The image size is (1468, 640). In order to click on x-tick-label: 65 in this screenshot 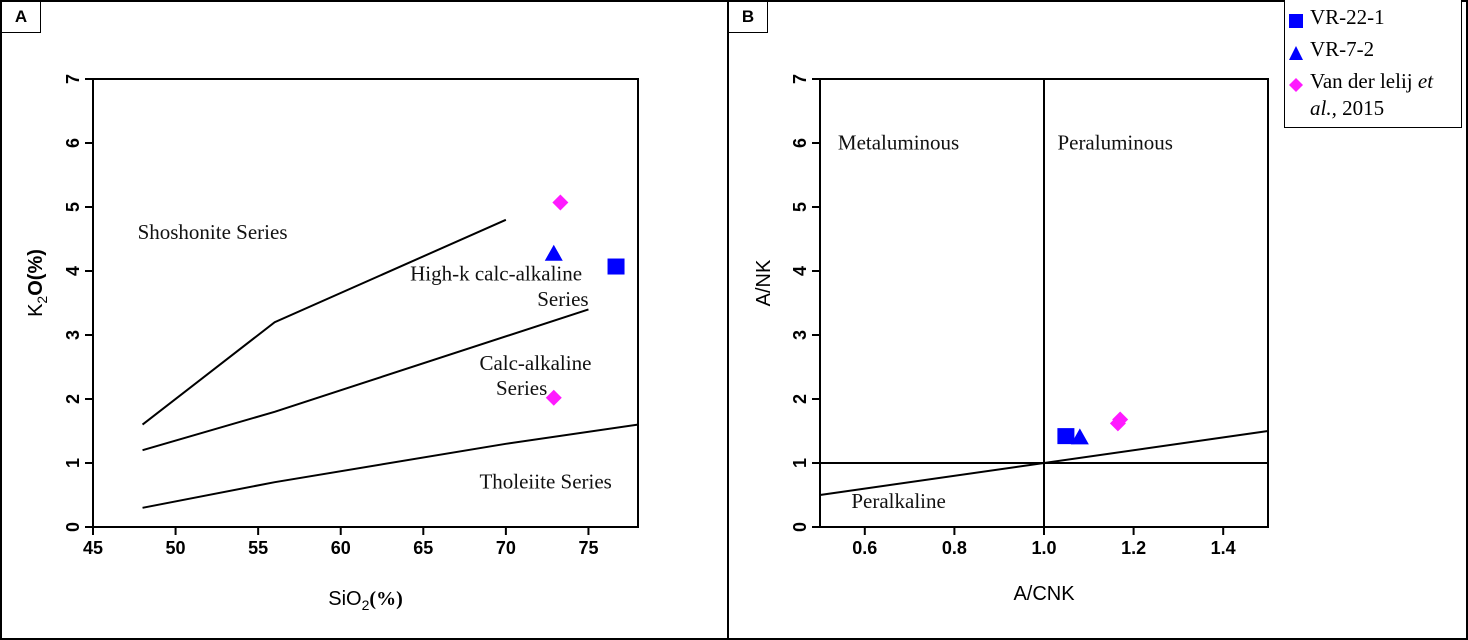, I will do `click(423, 548)`.